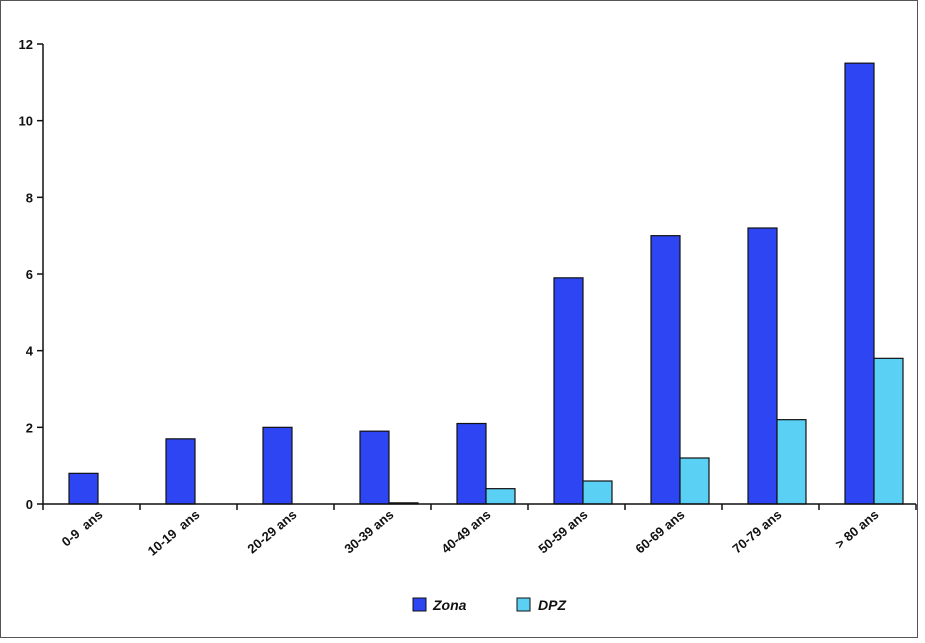 The height and width of the screenshot is (643, 925). I want to click on y-tick-label: 2, so click(29, 427).